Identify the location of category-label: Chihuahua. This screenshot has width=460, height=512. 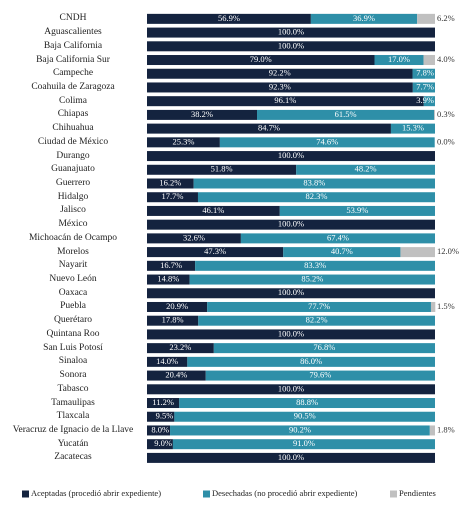
(73, 128).